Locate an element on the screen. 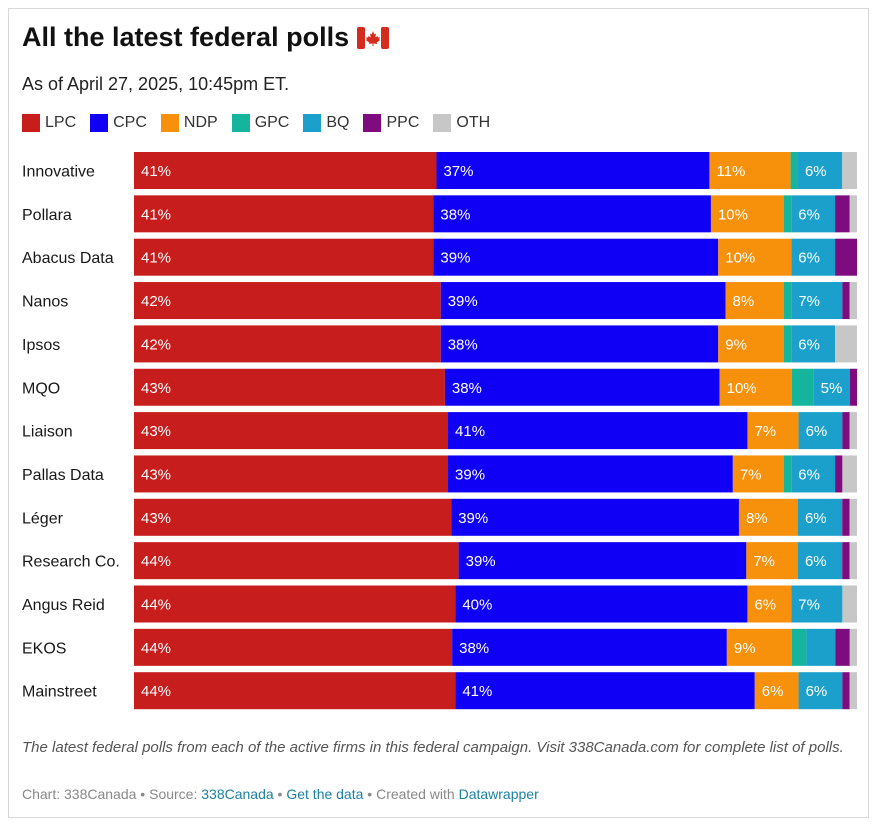 This screenshot has width=877, height=826. legend-label-lpc: LPC is located at coordinates (61, 122).